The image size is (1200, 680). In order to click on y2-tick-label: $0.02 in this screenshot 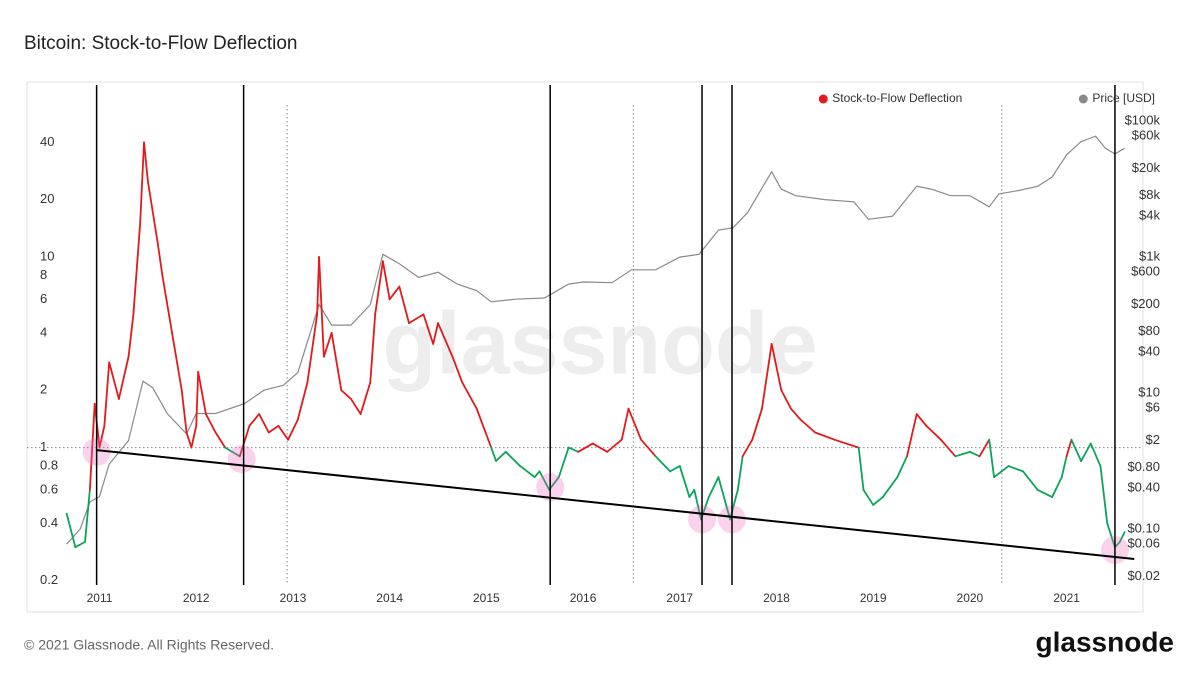, I will do `click(1143, 575)`.